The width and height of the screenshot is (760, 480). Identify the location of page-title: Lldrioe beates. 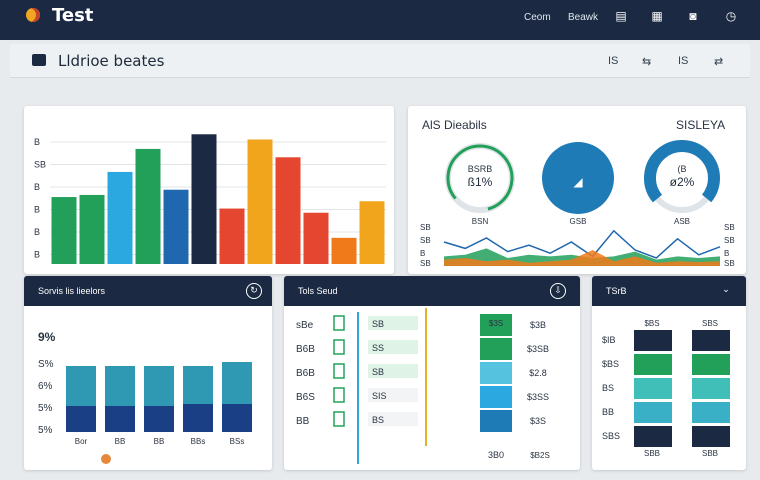
(111, 61).